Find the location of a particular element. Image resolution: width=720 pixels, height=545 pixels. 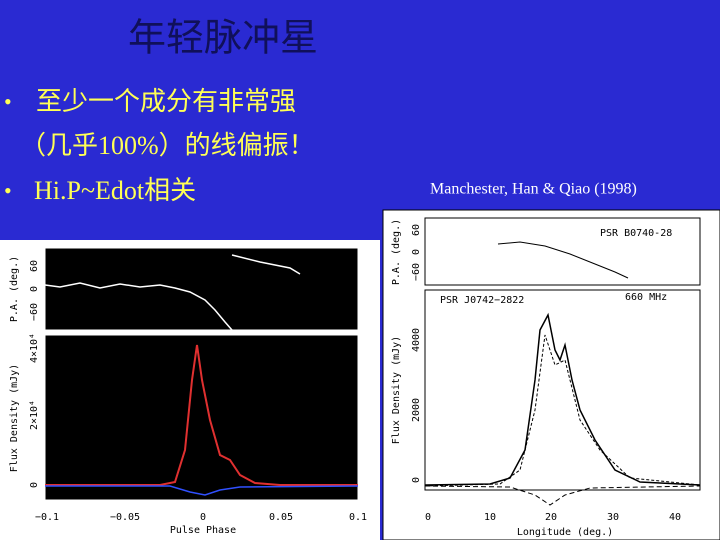

slide-title: 年轻脉冲星 is located at coordinates (223, 38).